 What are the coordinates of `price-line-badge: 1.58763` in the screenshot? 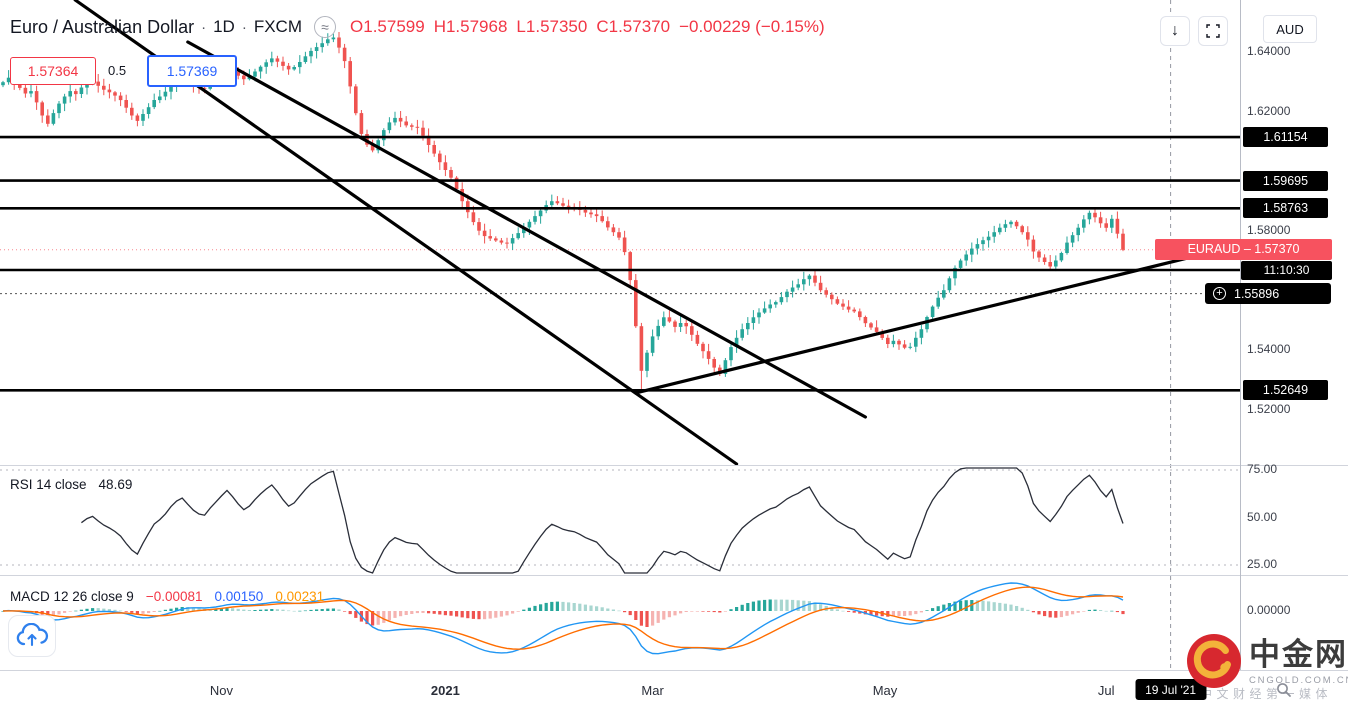 It's located at (1285, 208).